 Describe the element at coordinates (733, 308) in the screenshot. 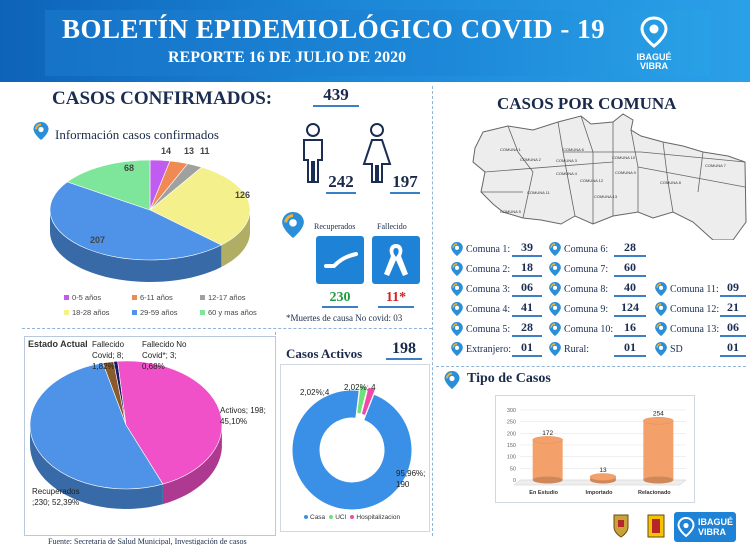

I see `comuna-value: 21` at that location.